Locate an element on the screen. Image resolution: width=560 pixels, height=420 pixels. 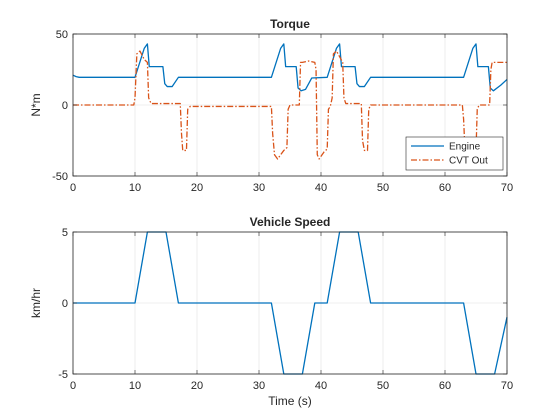
vehicle-speed-xlabel: Time (s) is located at coordinates (290, 401).